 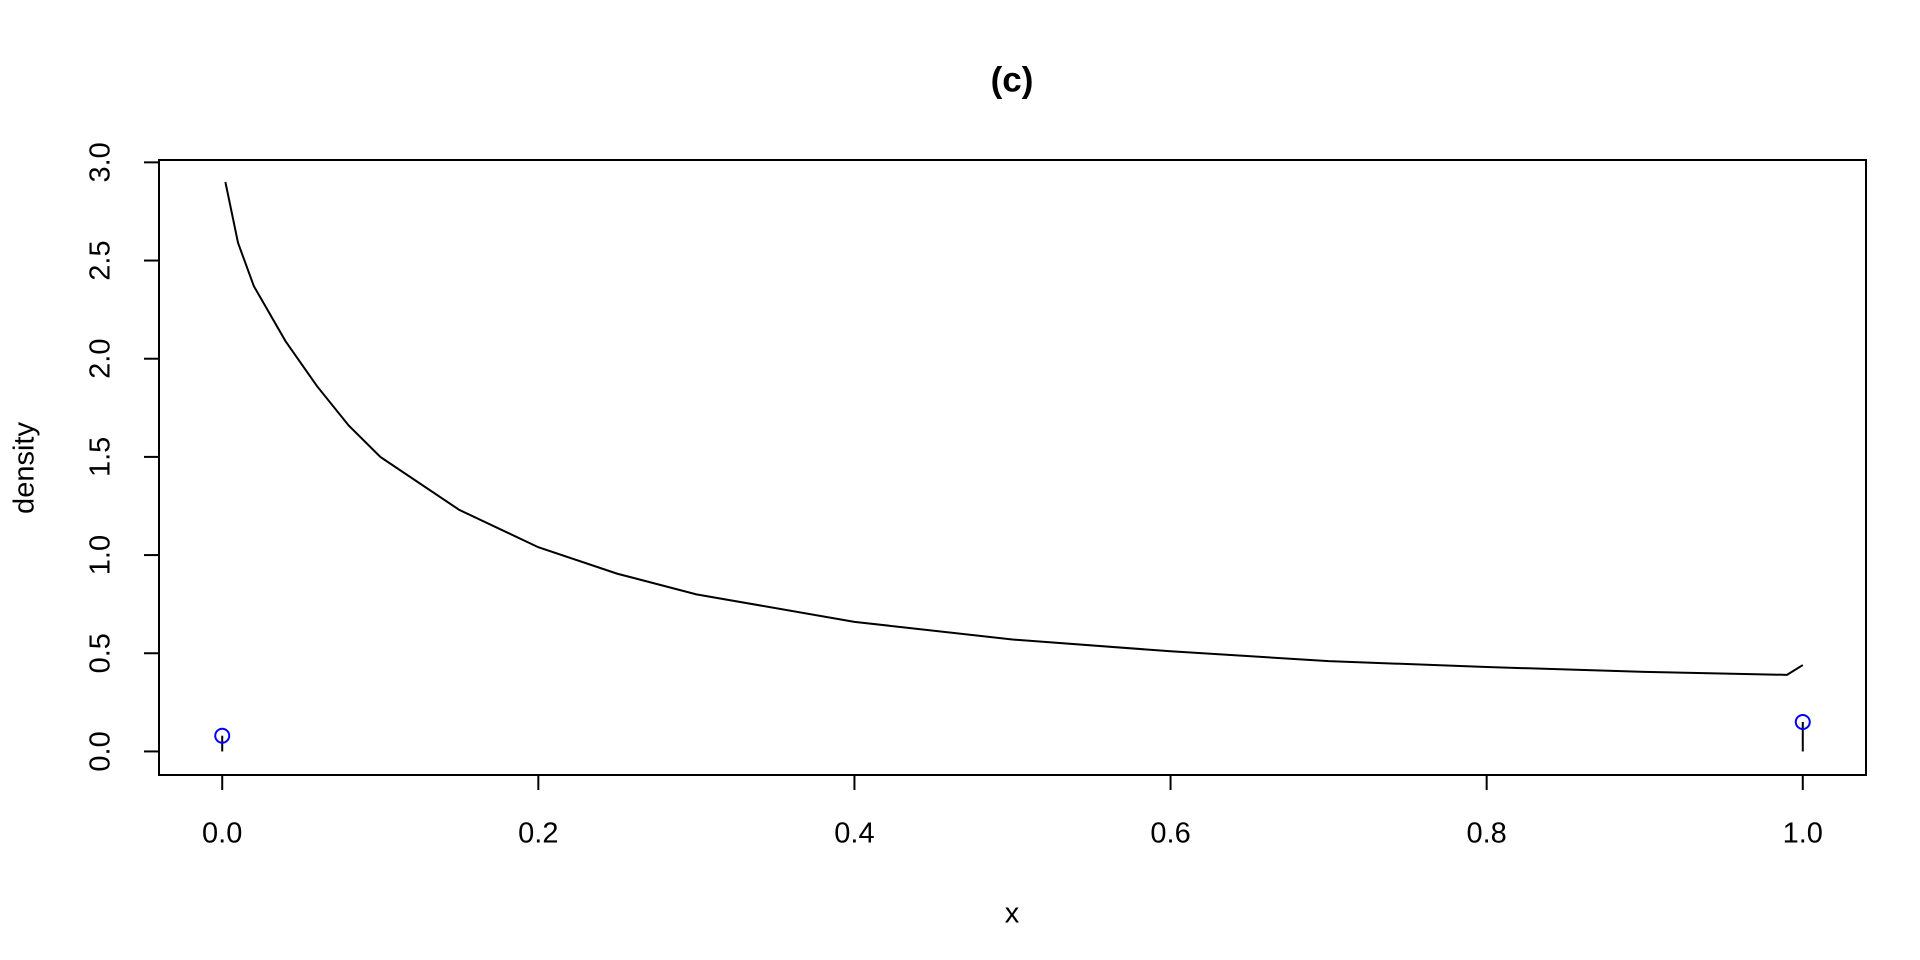 What do you see at coordinates (1487, 834) in the screenshot?
I see `x-tick-label: 0.8` at bounding box center [1487, 834].